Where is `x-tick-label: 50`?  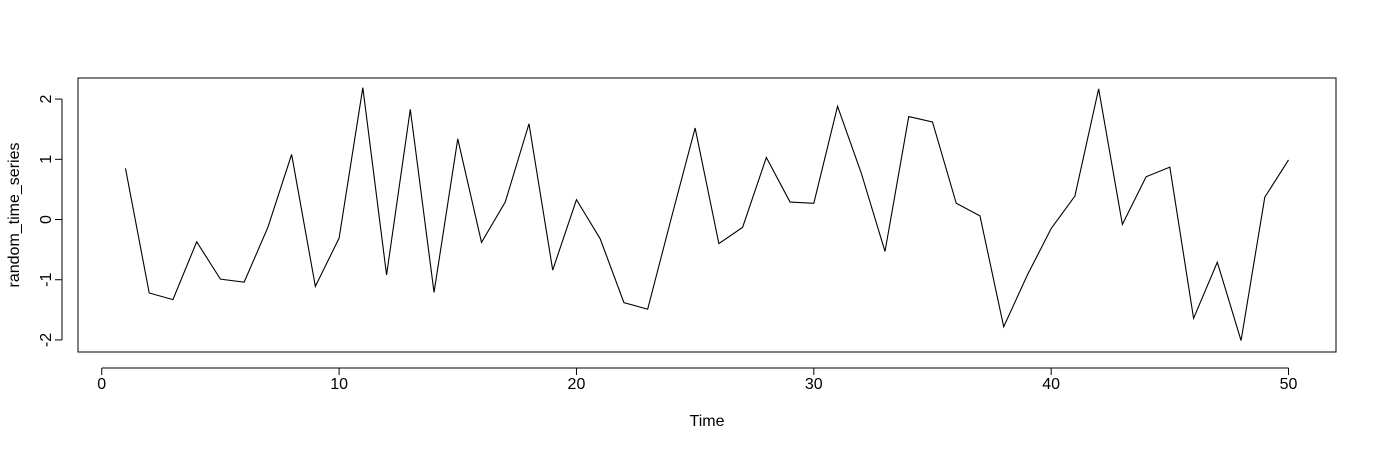
x-tick-label: 50 is located at coordinates (1289, 384).